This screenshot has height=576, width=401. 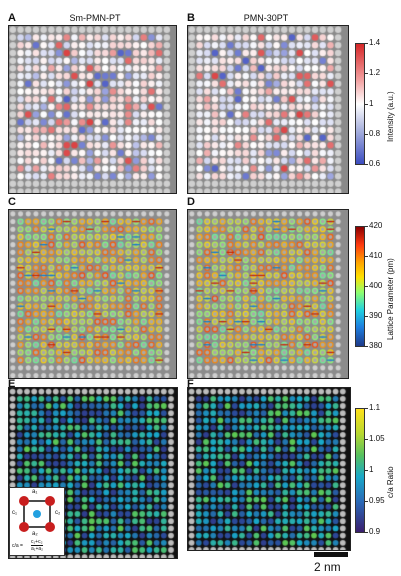 I want to click on panel-label-a: A, so click(x=12, y=18).